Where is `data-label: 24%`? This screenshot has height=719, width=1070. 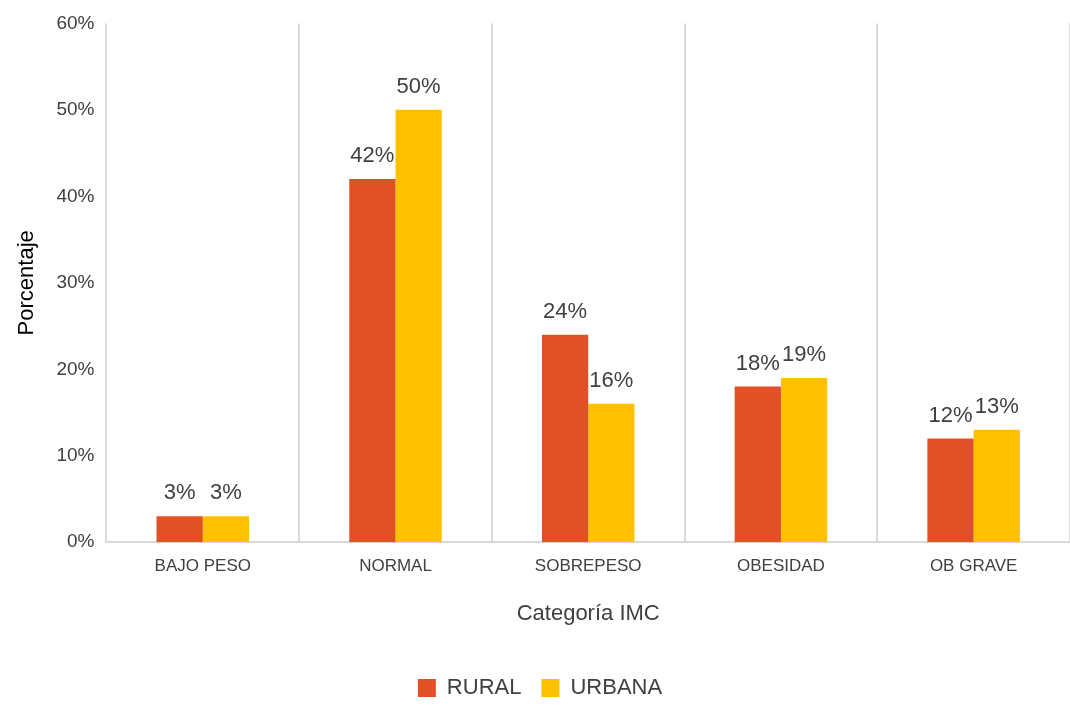 data-label: 24% is located at coordinates (565, 310).